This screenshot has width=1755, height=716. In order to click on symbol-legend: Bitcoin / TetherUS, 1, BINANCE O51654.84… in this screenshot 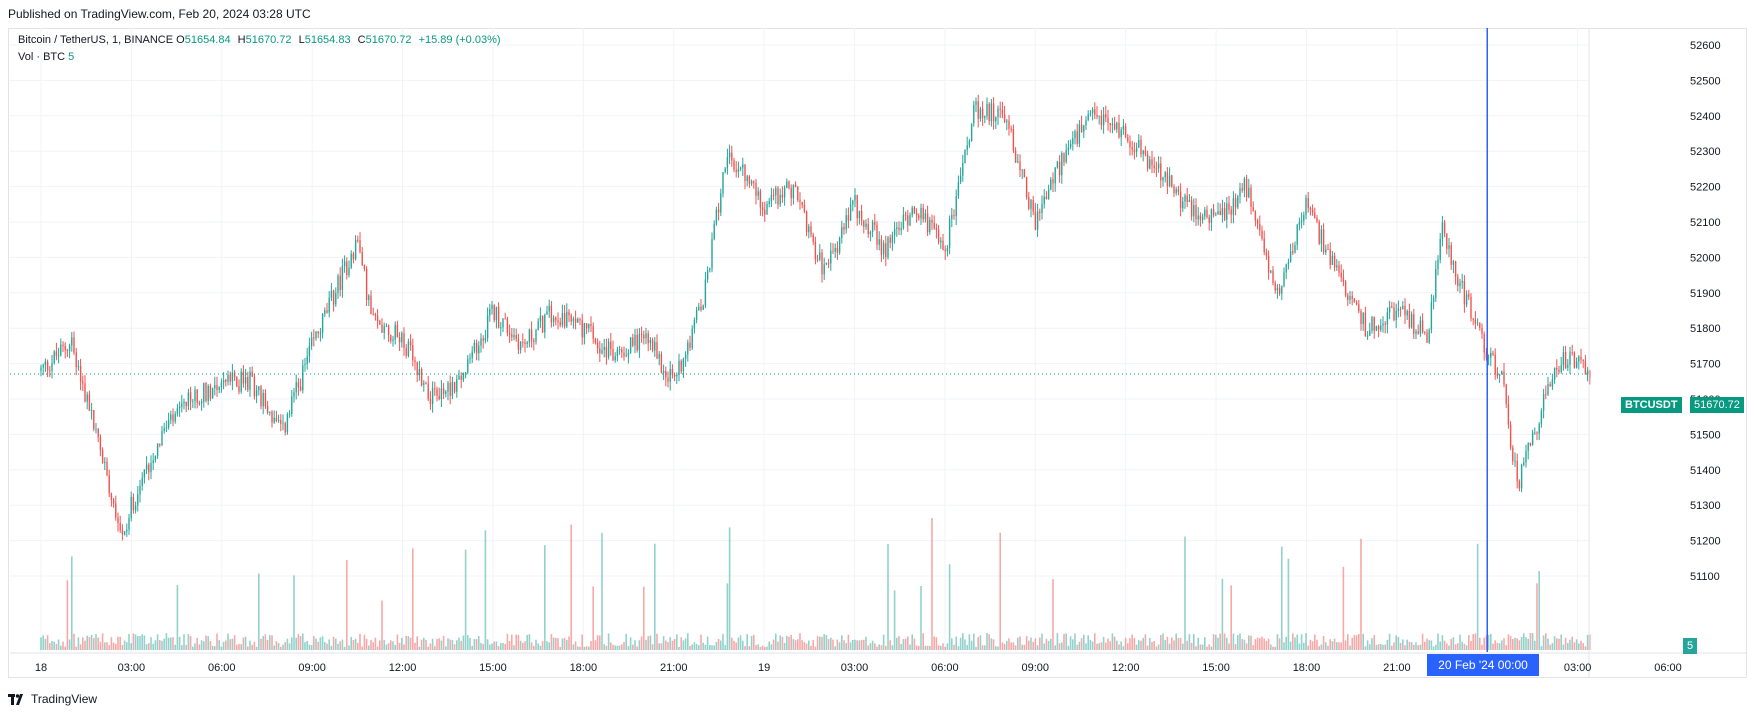, I will do `click(261, 40)`.